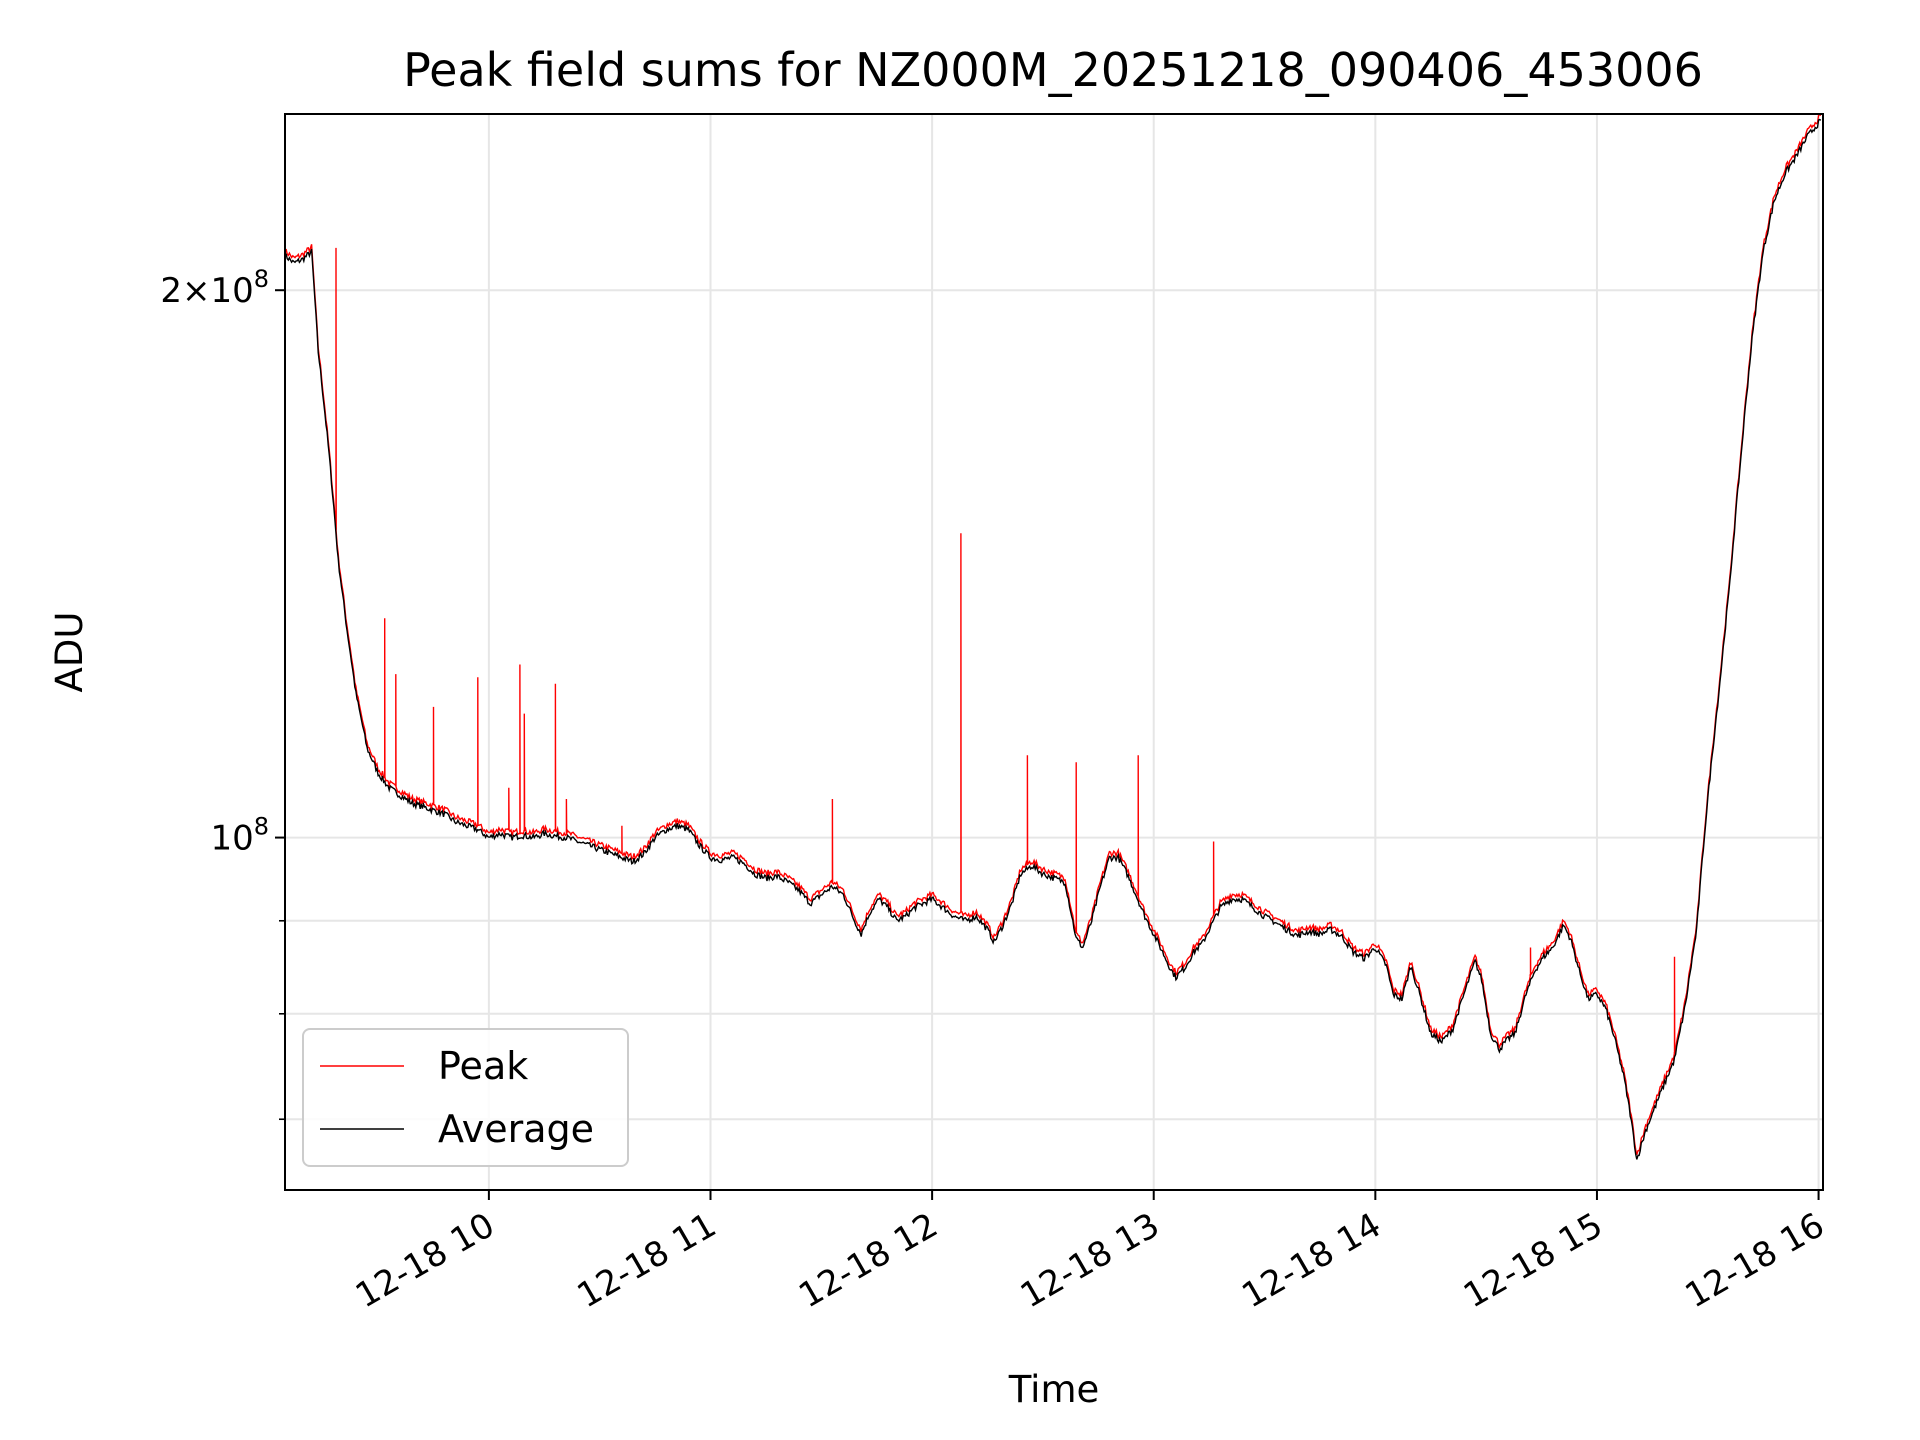 The height and width of the screenshot is (1440, 1920). What do you see at coordinates (214, 288) in the screenshot?
I see `y-tick-label: 2×108` at bounding box center [214, 288].